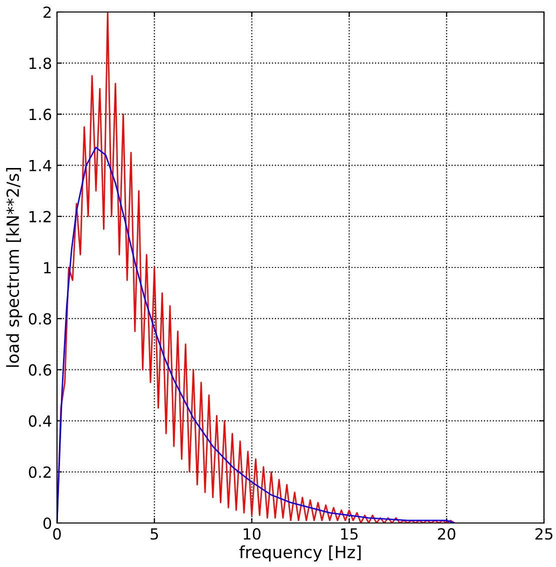 The width and height of the screenshot is (556, 567). Describe the element at coordinates (543, 534) in the screenshot. I see `x-tick-label: 25` at that location.